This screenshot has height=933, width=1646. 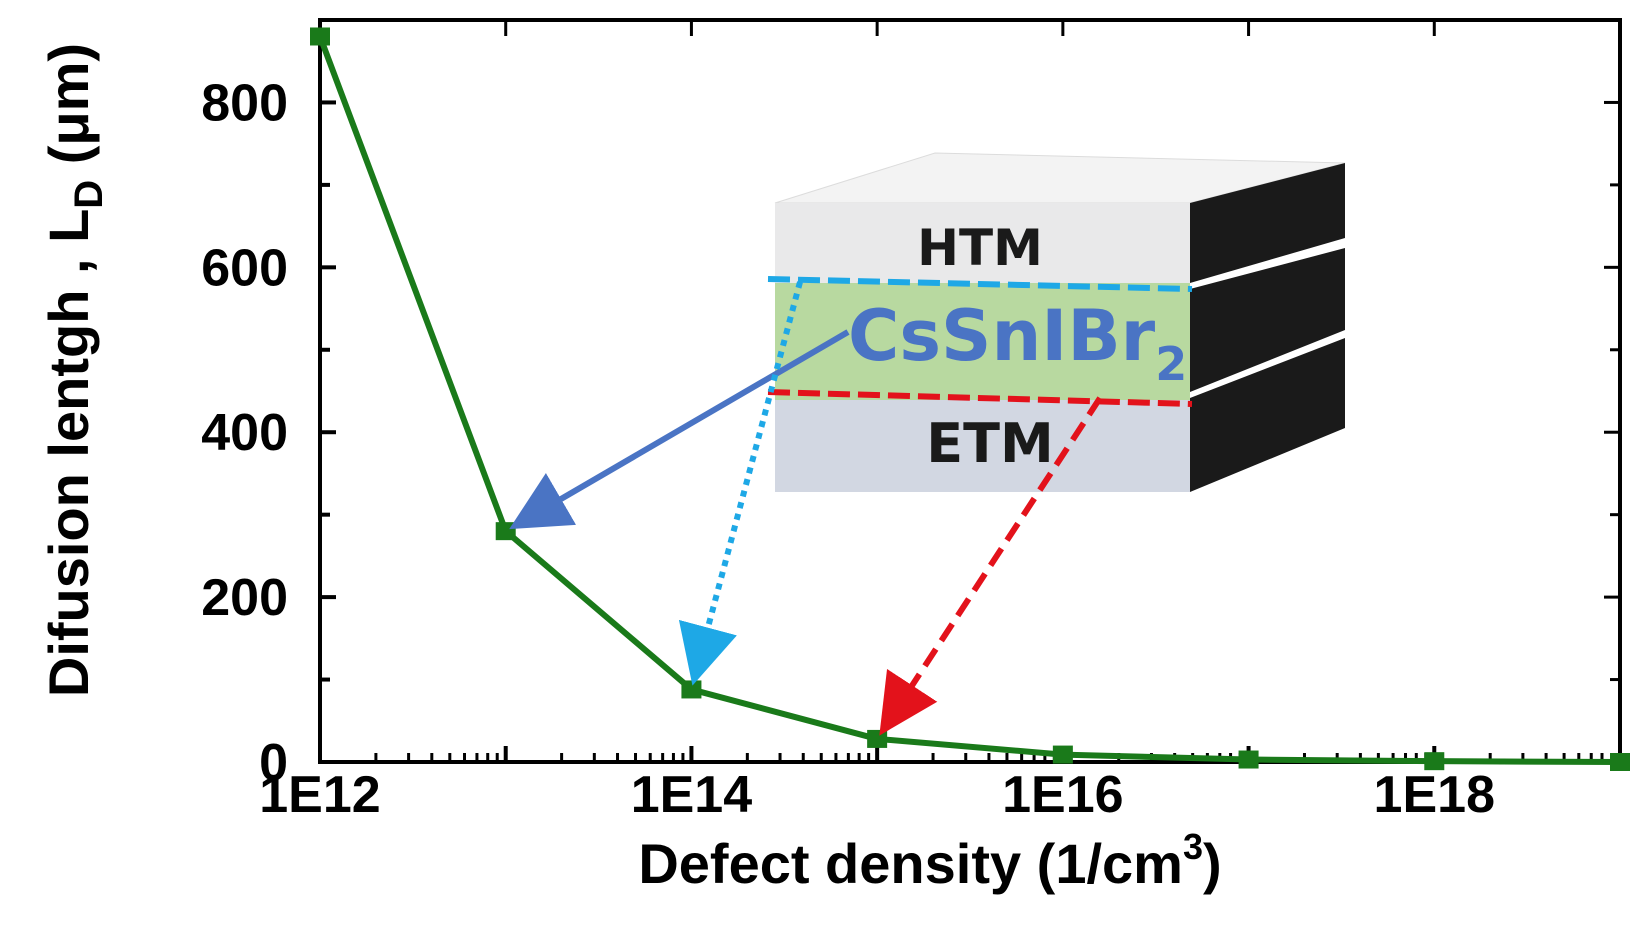 What do you see at coordinates (1212, 863) in the screenshot?
I see `x-axis-title-end: )` at bounding box center [1212, 863].